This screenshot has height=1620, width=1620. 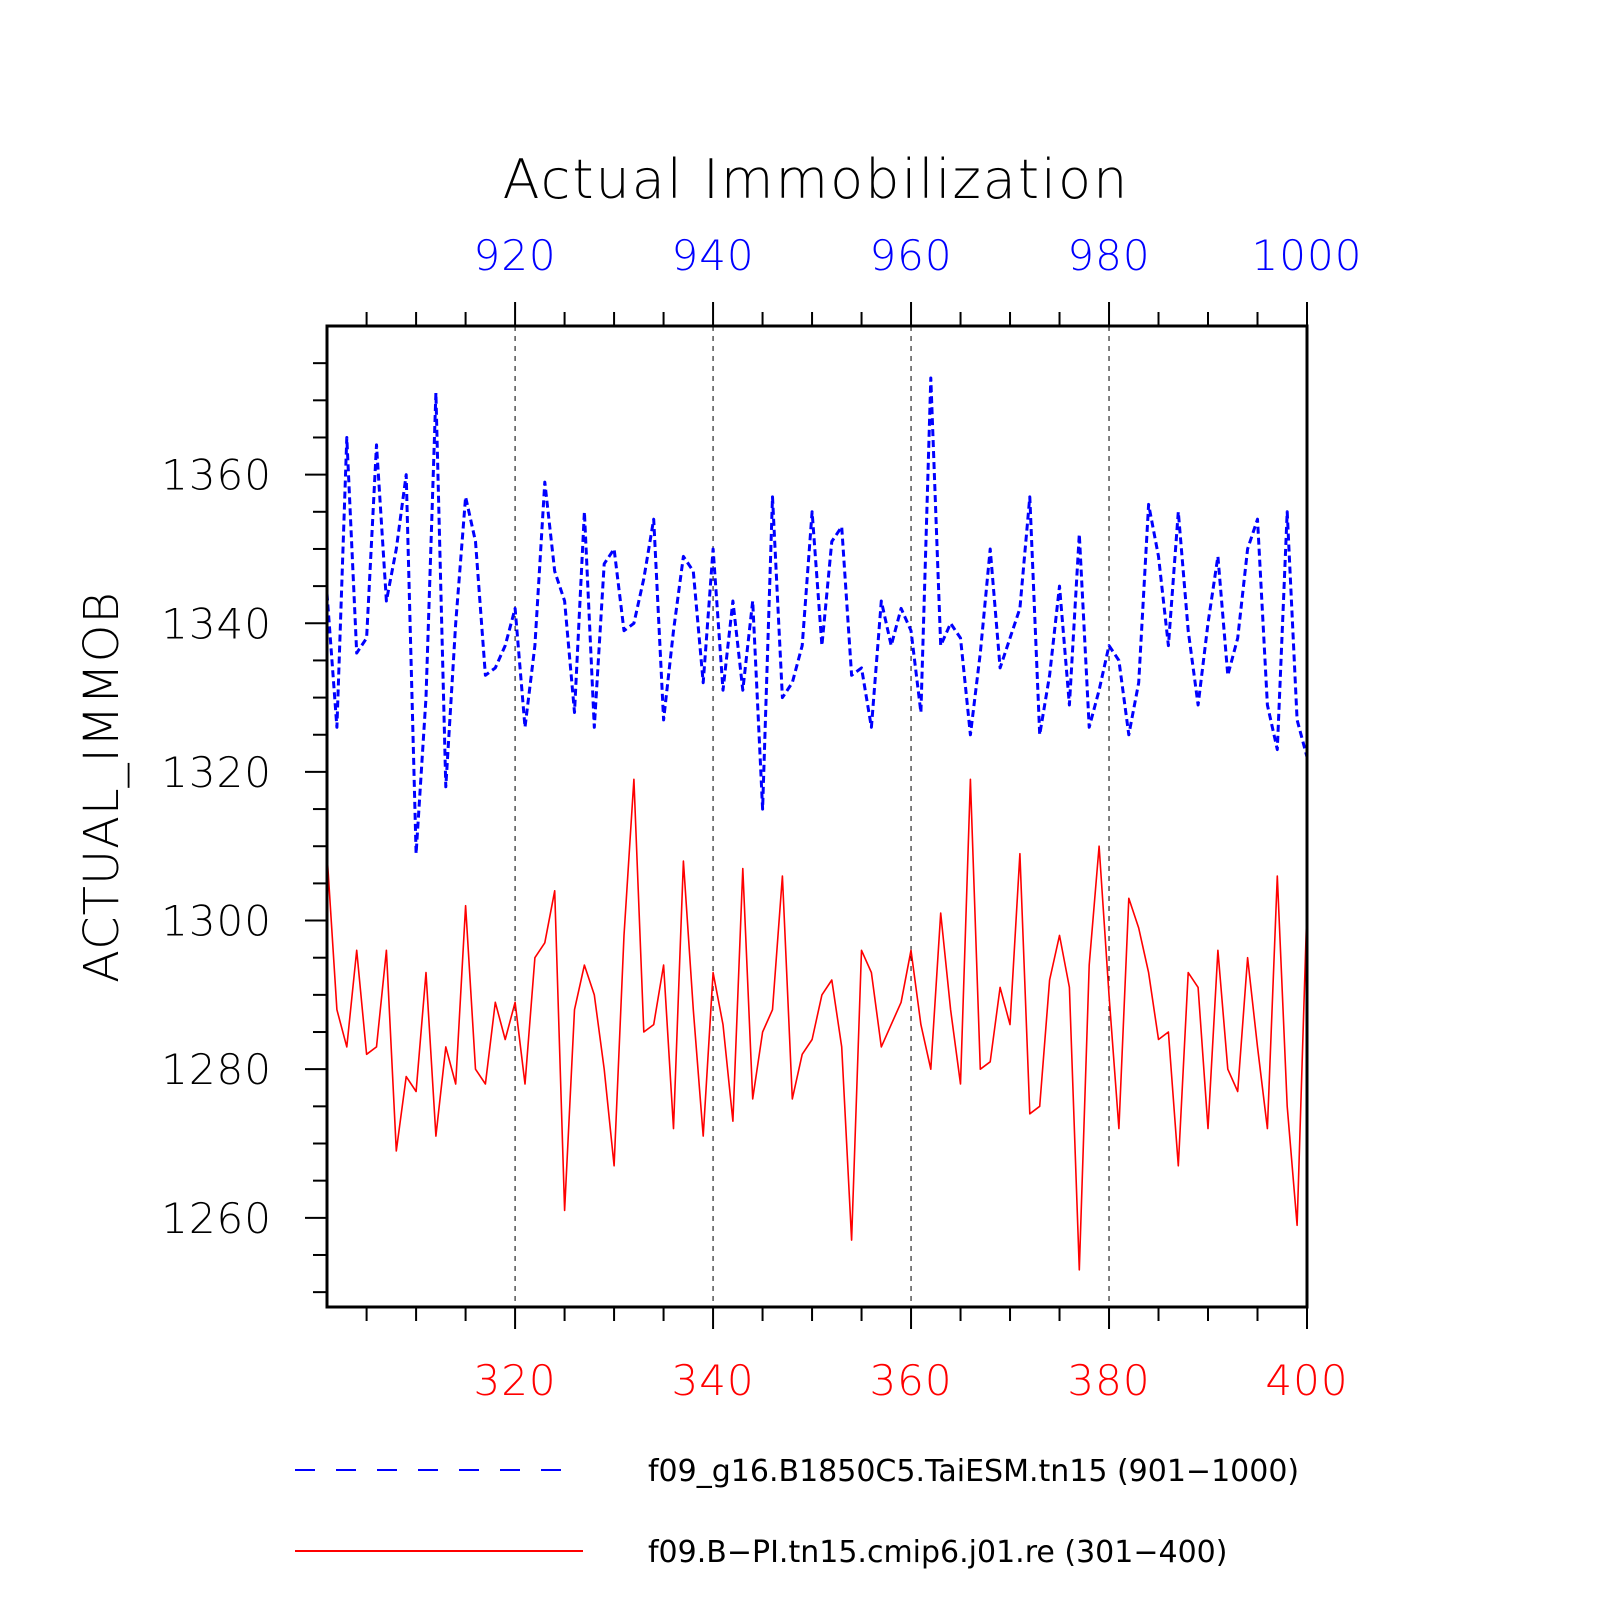 What do you see at coordinates (216, 1218) in the screenshot?
I see `y-tick-label: 1260` at bounding box center [216, 1218].